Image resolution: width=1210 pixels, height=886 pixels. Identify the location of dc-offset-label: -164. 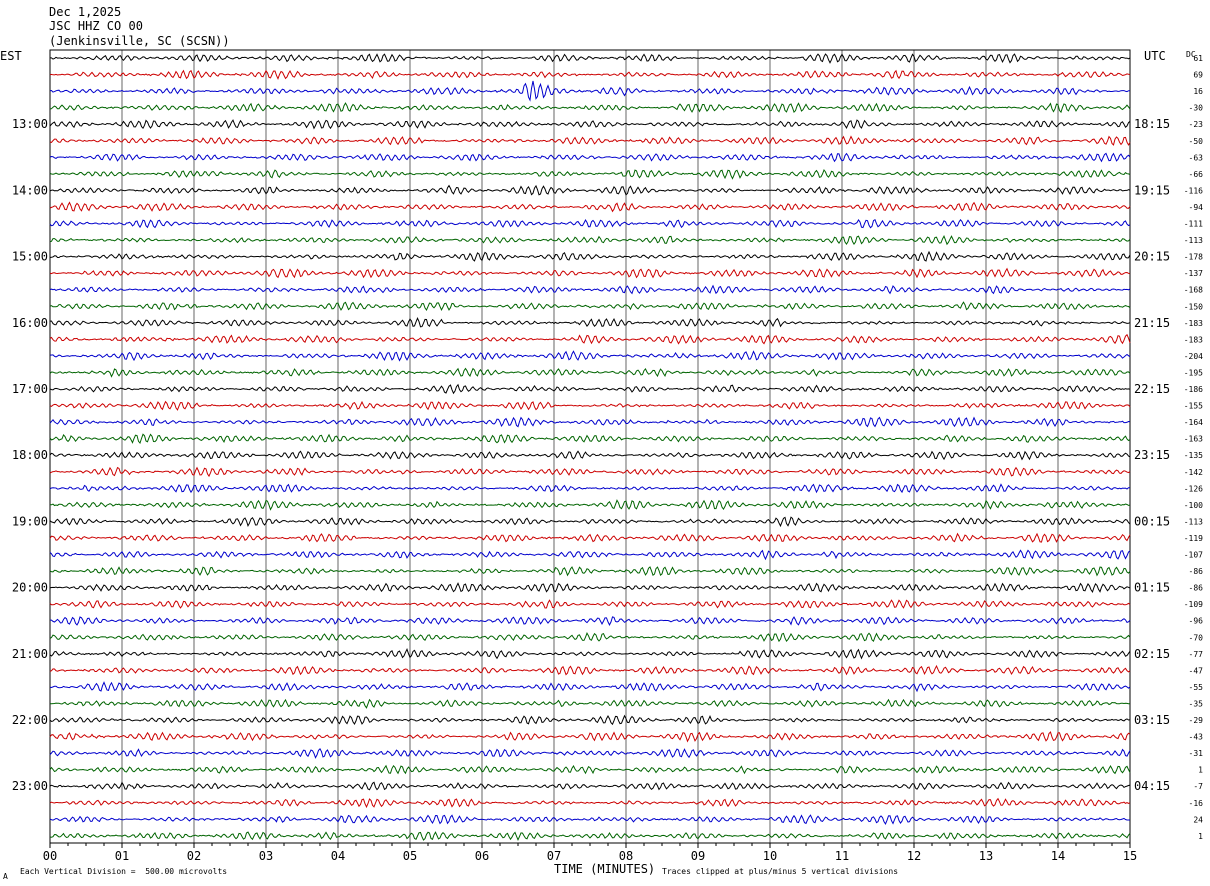
(1193, 422).